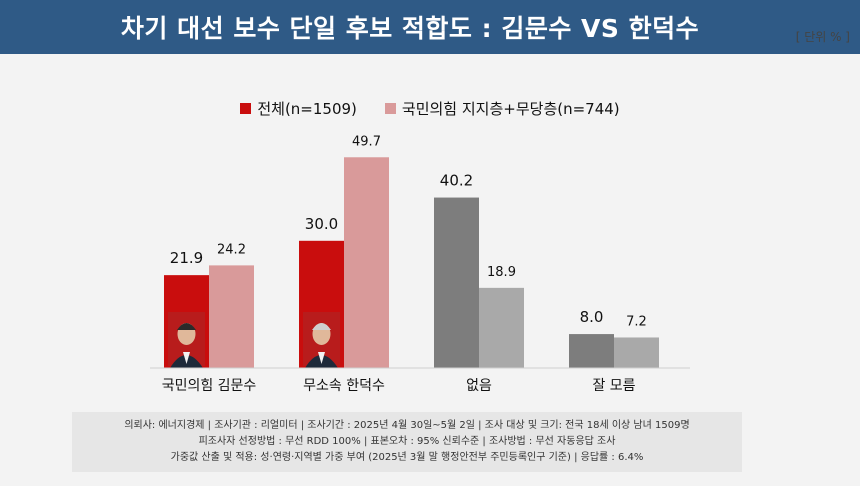 This screenshot has height=486, width=860. What do you see at coordinates (501, 272) in the screenshot?
I see `data-label-none-series-2: 18.9` at bounding box center [501, 272].